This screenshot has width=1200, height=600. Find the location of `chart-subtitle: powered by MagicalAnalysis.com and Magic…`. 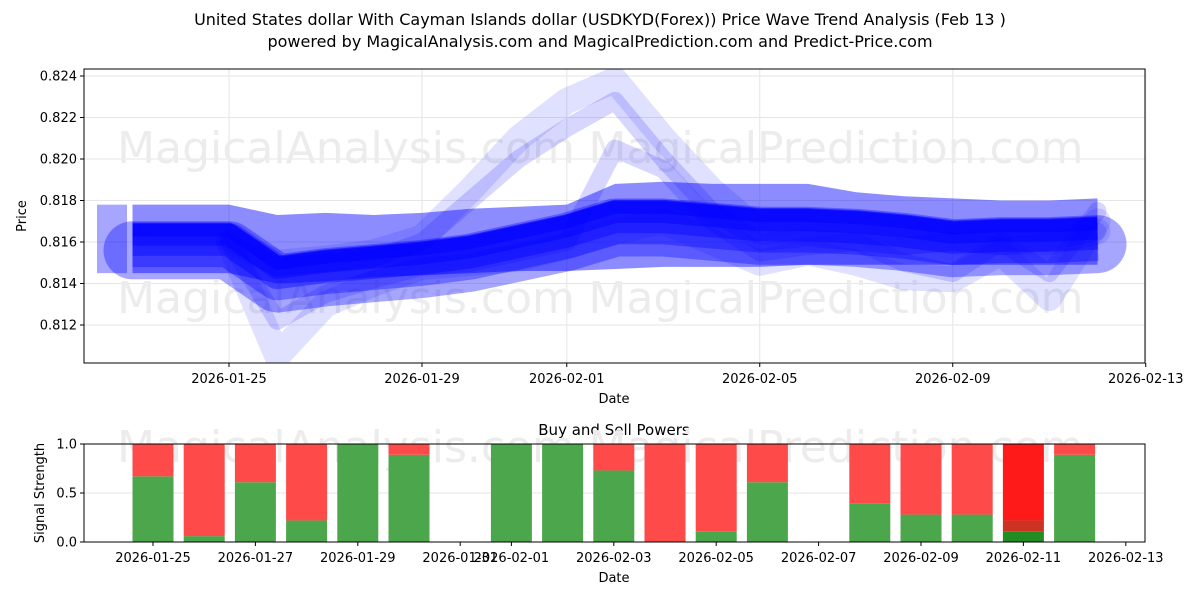

chart-subtitle: powered by MagicalAnalysis.com and Magic… is located at coordinates (600, 41).